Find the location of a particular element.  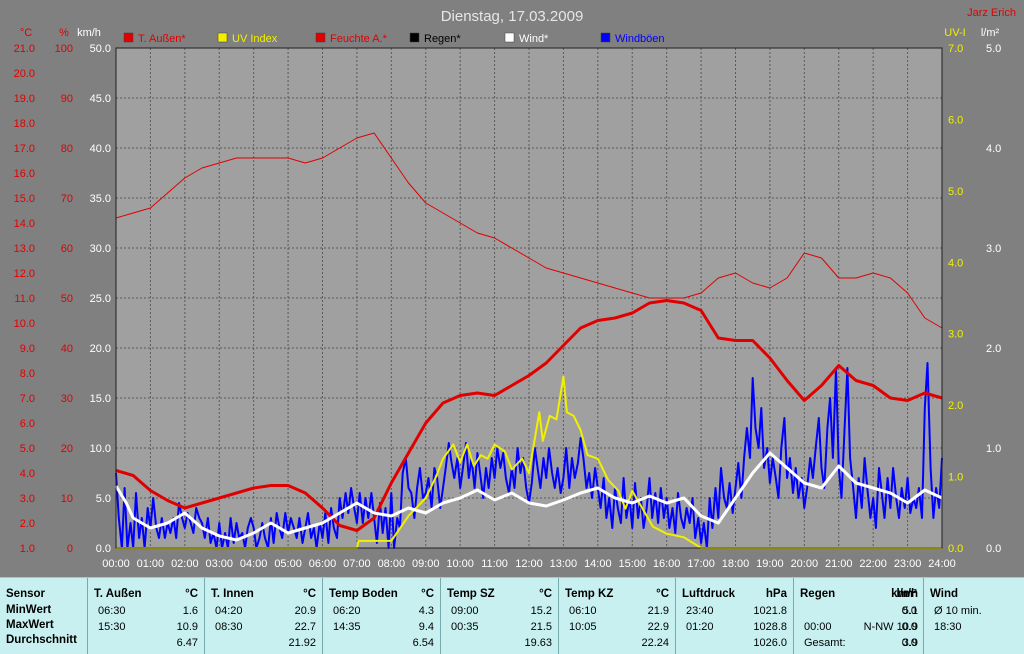

y-tick-label-temp: 12.0 is located at coordinates (24, 274).